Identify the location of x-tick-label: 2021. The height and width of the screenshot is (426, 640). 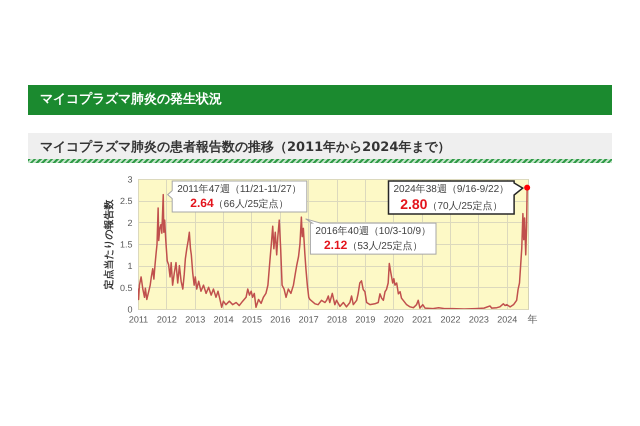
(422, 319).